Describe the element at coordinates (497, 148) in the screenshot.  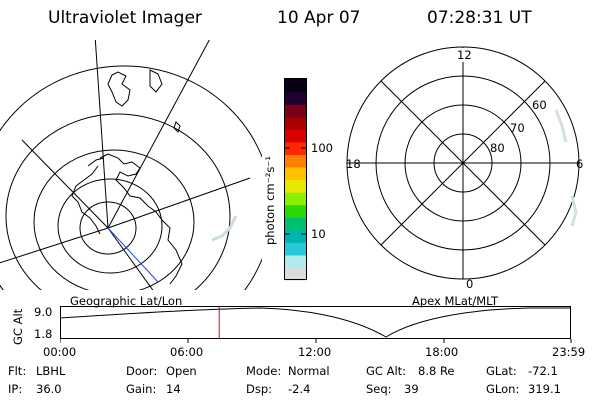
I see `mlat-label-80: 80` at that location.